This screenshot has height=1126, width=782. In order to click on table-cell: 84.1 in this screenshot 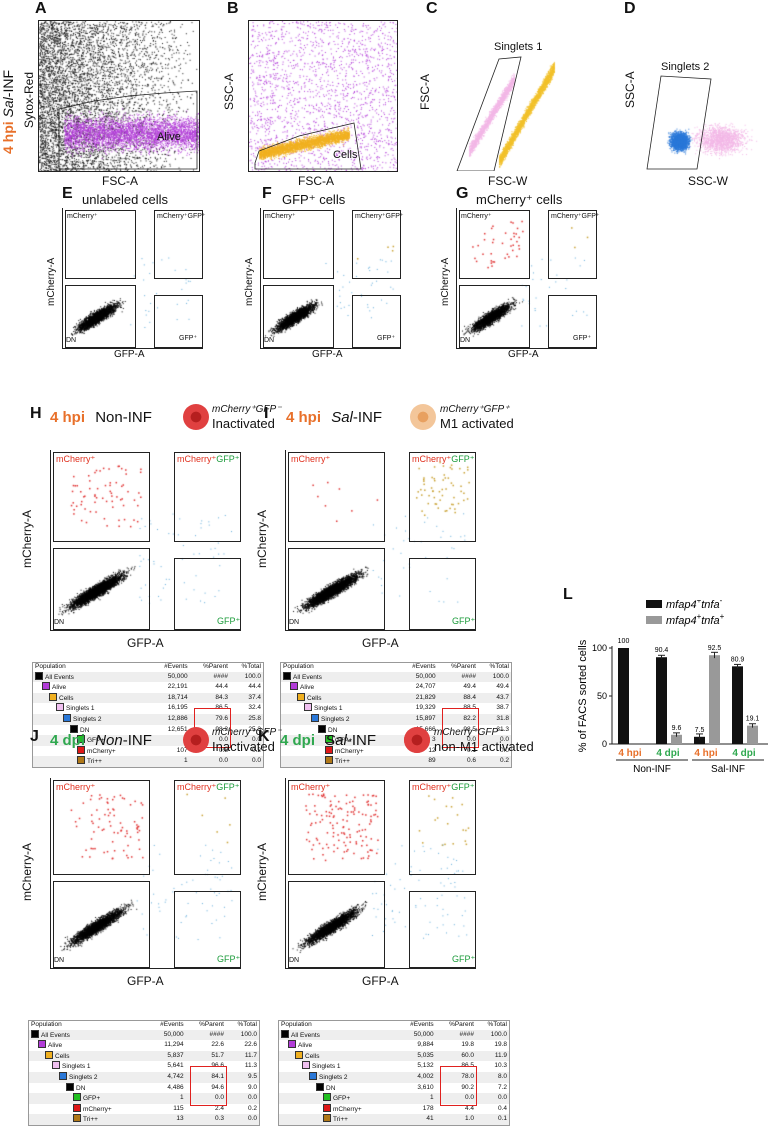, I will do `click(205, 1077)`.